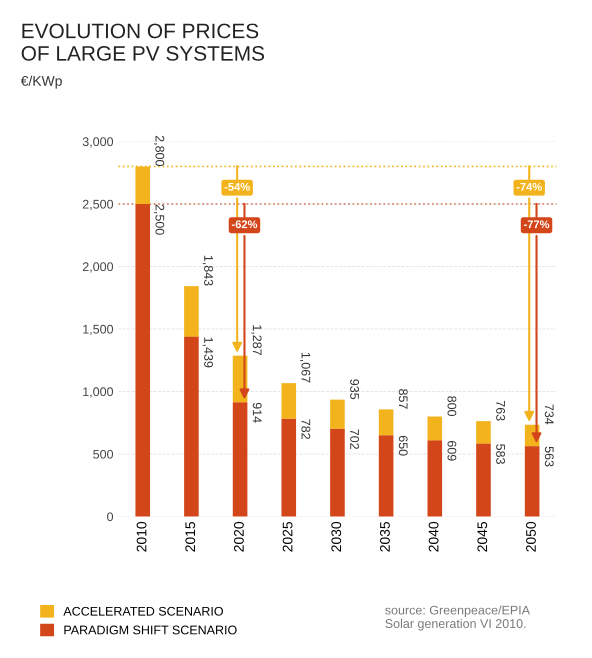 This screenshot has height=658, width=592. Describe the element at coordinates (529, 186) in the screenshot. I see `annotation: -74%` at that location.